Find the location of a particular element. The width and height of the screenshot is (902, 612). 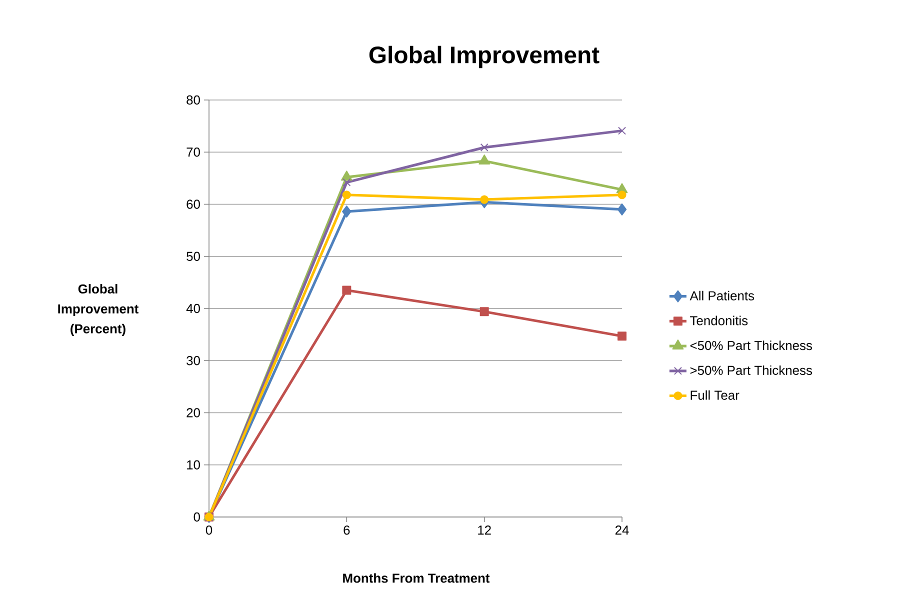

chart-title: Global Improvement is located at coordinates (484, 57).